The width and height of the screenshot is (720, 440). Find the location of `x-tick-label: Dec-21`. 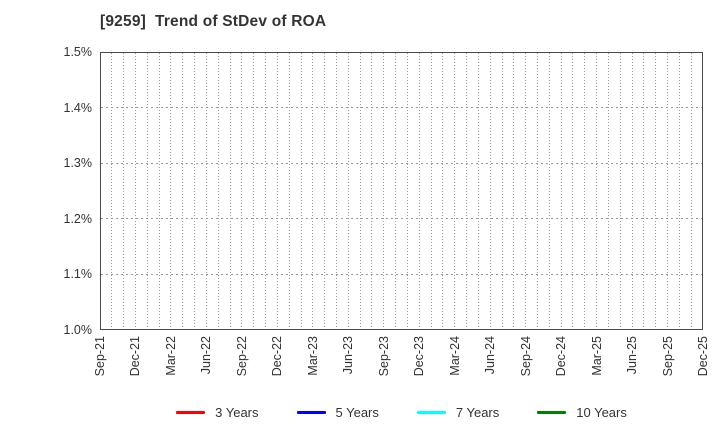

x-tick-label: Dec-21 is located at coordinates (135, 356).